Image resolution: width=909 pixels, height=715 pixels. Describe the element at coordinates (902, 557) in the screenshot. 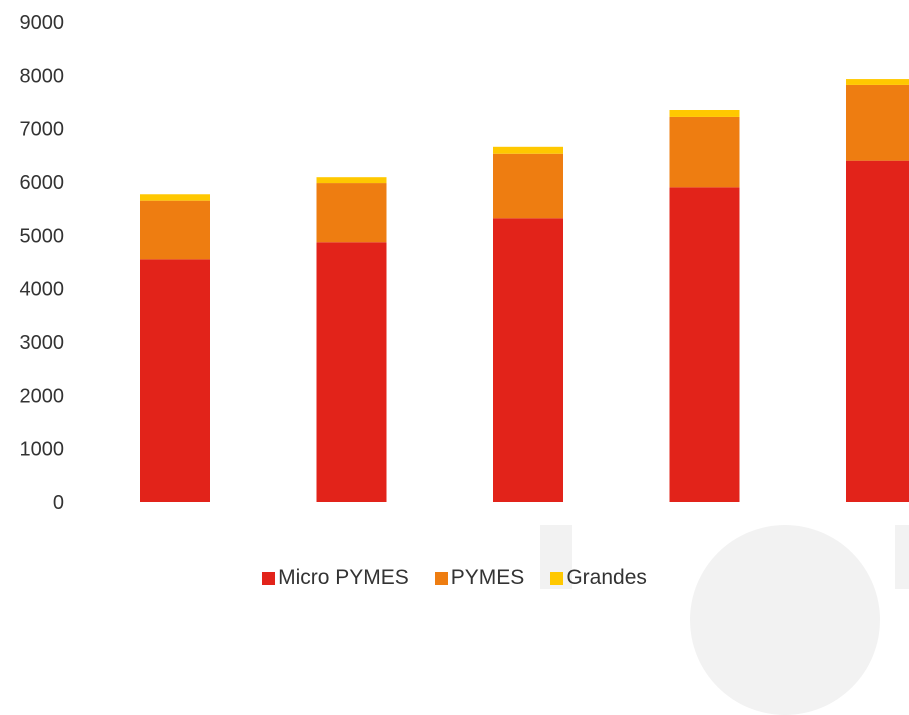

I see `watermark-bar` at that location.